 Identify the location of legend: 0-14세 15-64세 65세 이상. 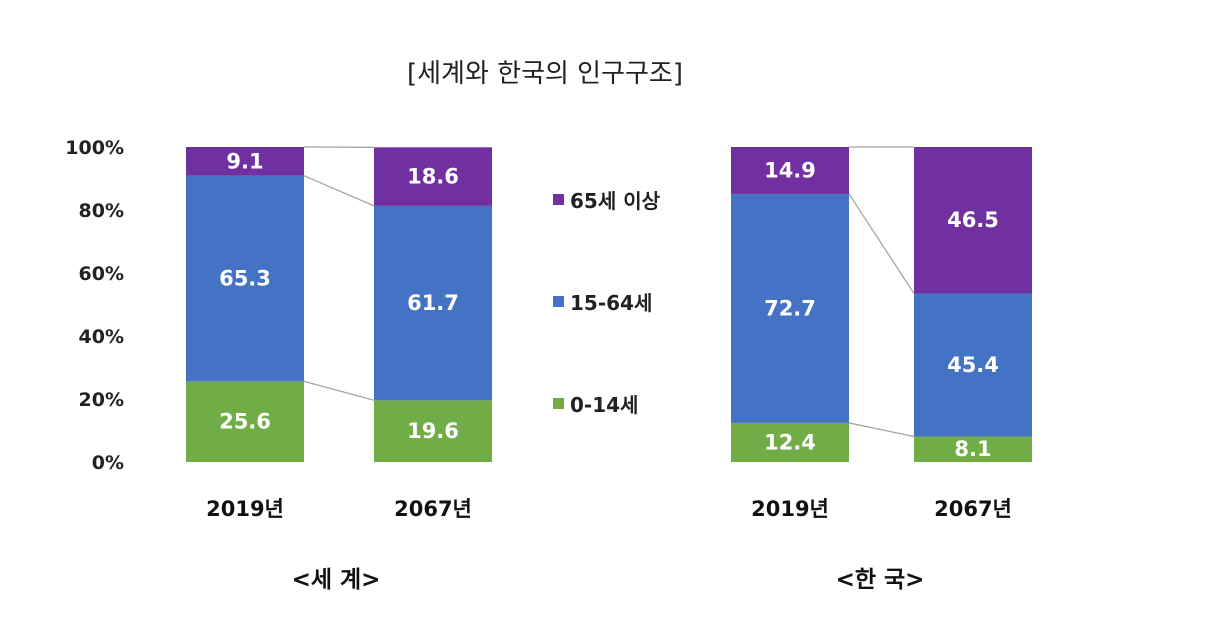
(607, 303).